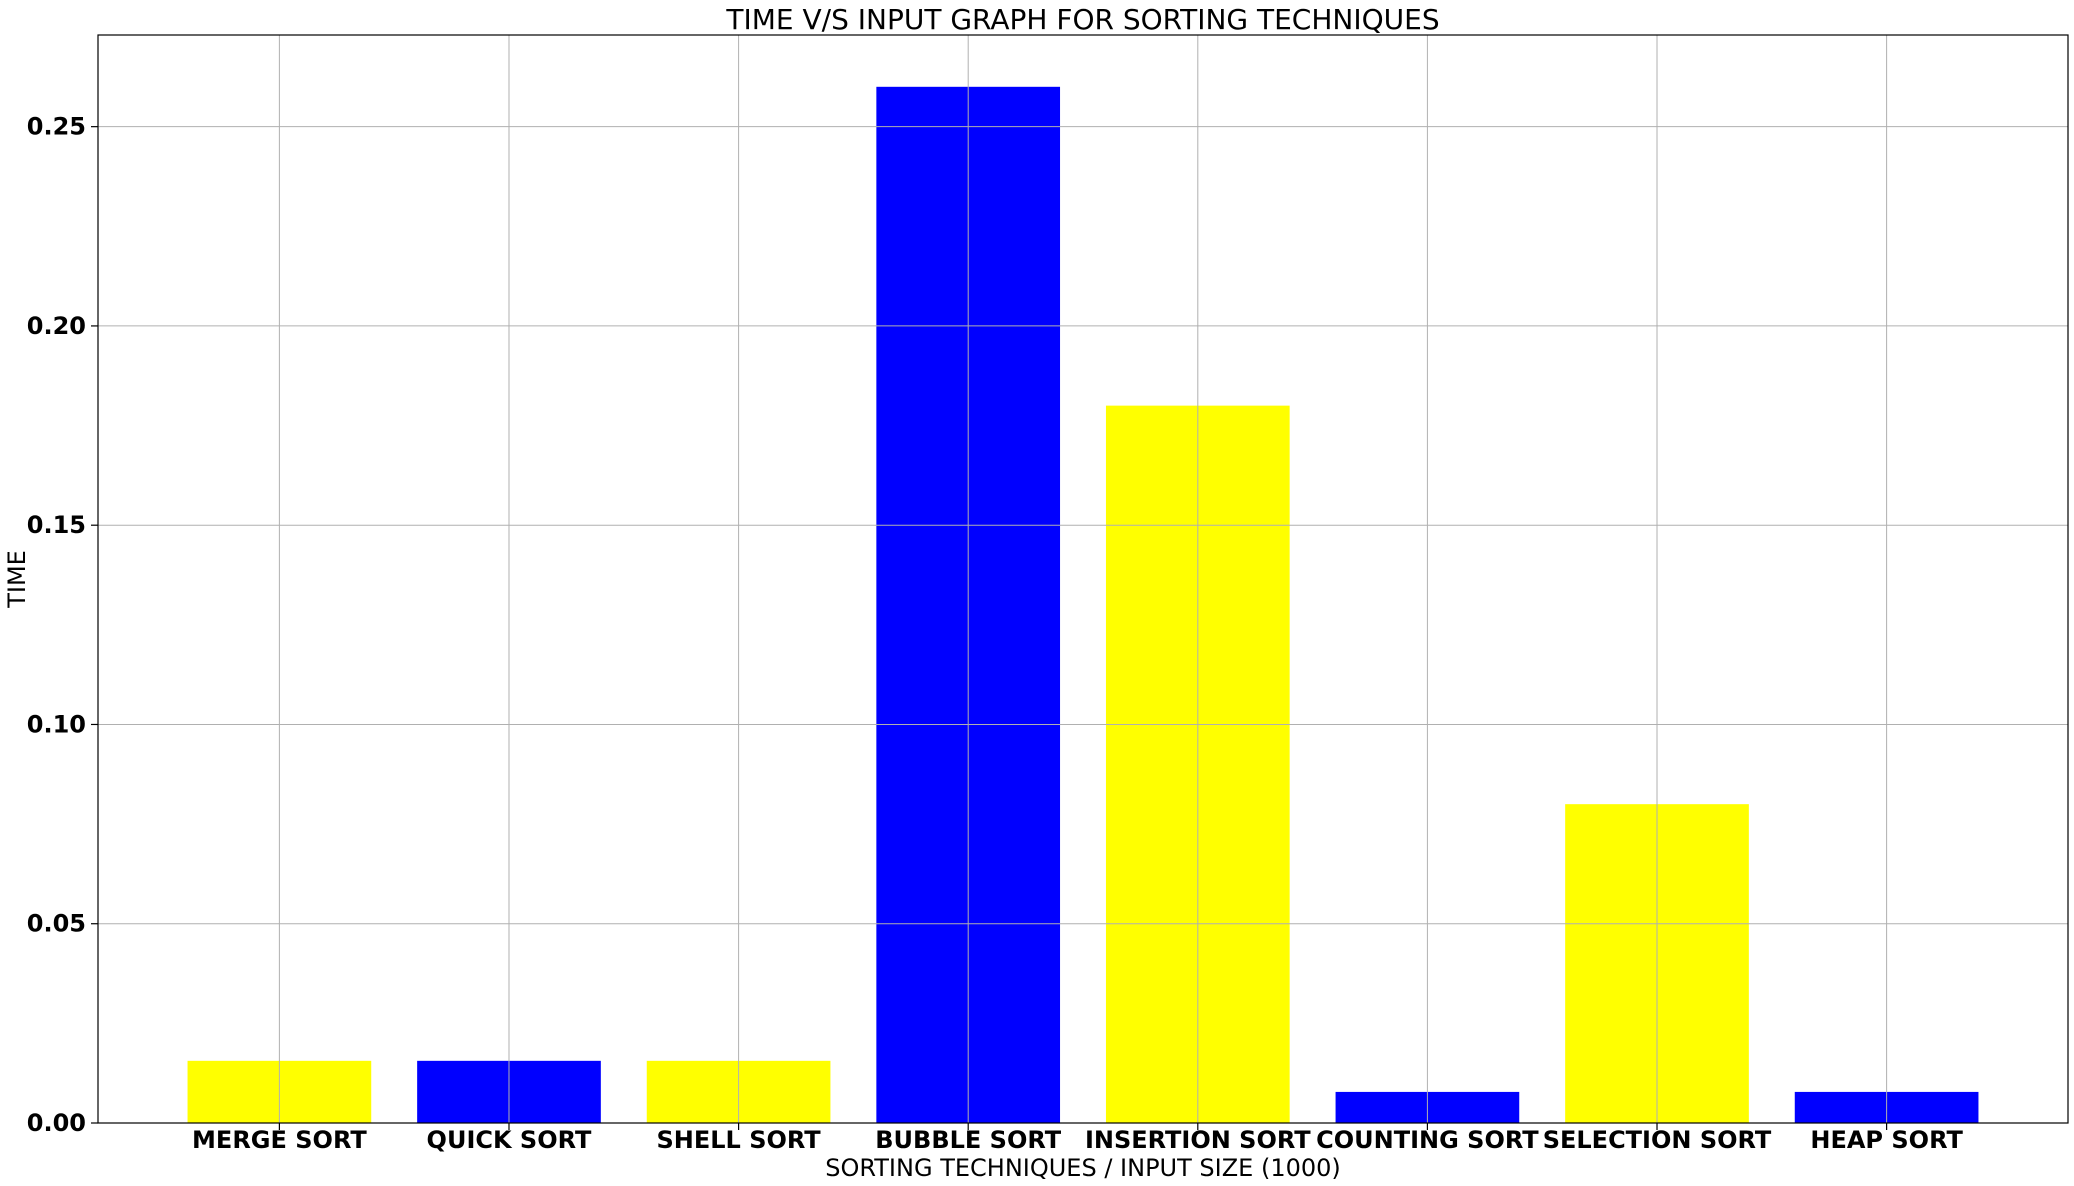 The width and height of the screenshot is (2074, 1186). What do you see at coordinates (1886, 1140) in the screenshot?
I see `x-tick-label: HEAP SORT` at bounding box center [1886, 1140].